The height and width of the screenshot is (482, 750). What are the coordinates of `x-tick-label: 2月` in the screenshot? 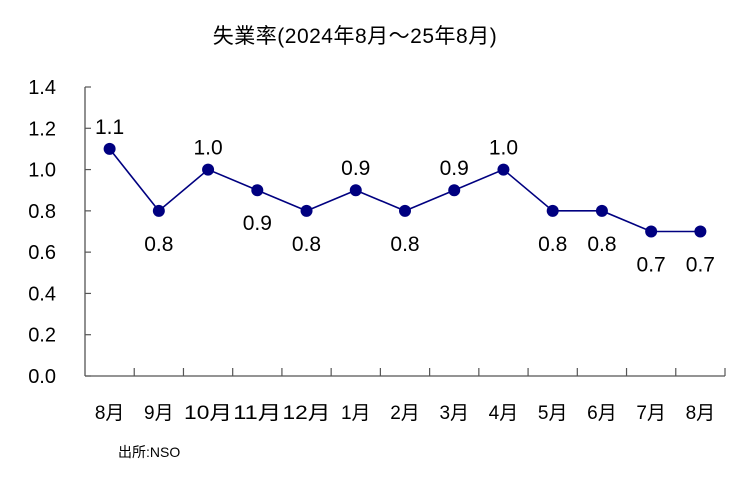 It's located at (405, 413).